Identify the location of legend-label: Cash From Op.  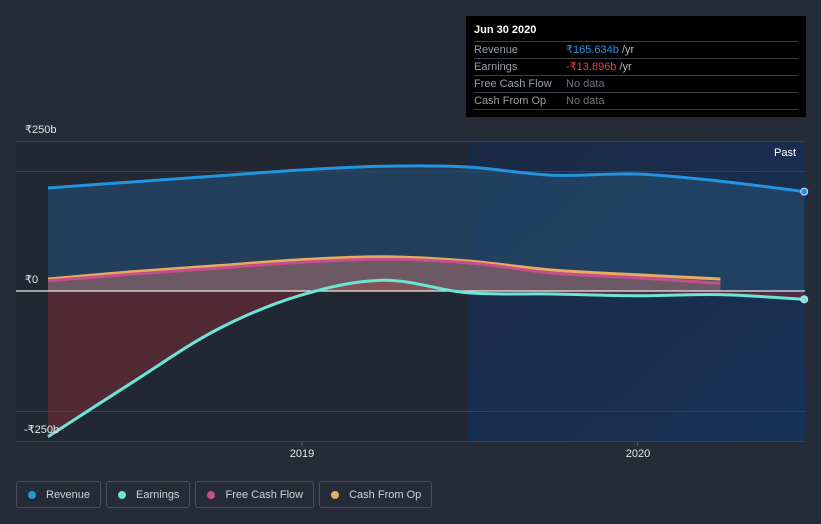
(385, 494).